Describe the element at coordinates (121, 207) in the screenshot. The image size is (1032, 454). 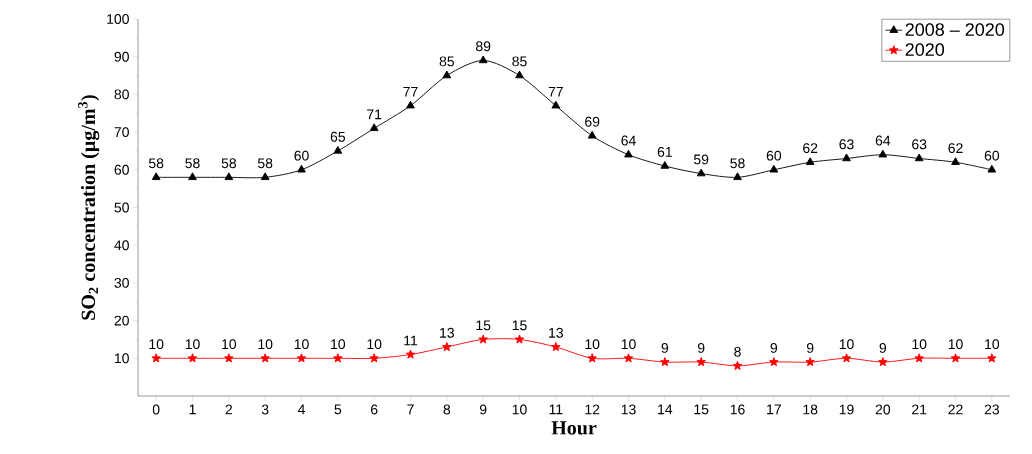
I see `y-tick-label: 50` at that location.